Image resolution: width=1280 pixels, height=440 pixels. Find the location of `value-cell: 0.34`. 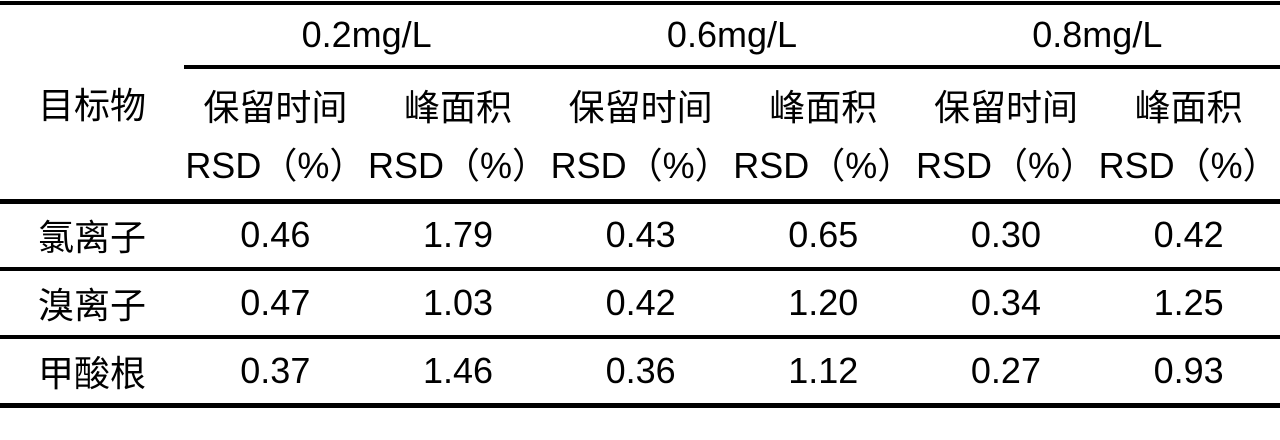

value-cell: 0.34 is located at coordinates (1006, 304).